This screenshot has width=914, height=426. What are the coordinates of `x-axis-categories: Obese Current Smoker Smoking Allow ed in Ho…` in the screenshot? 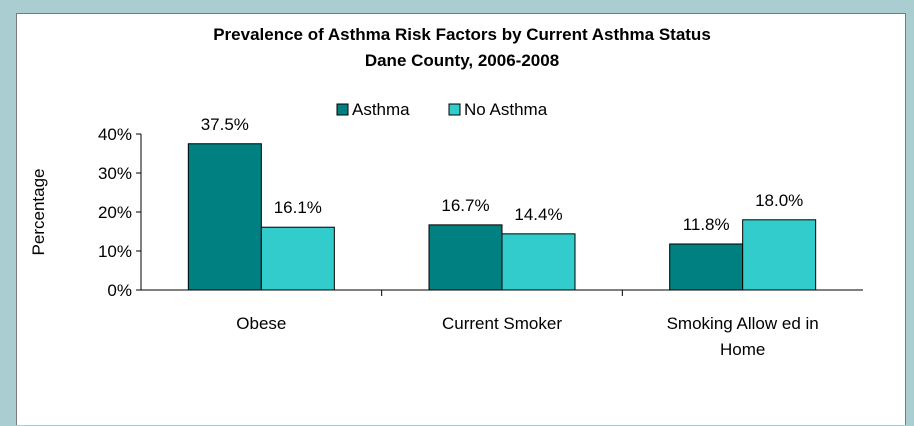 It's located at (527, 336).